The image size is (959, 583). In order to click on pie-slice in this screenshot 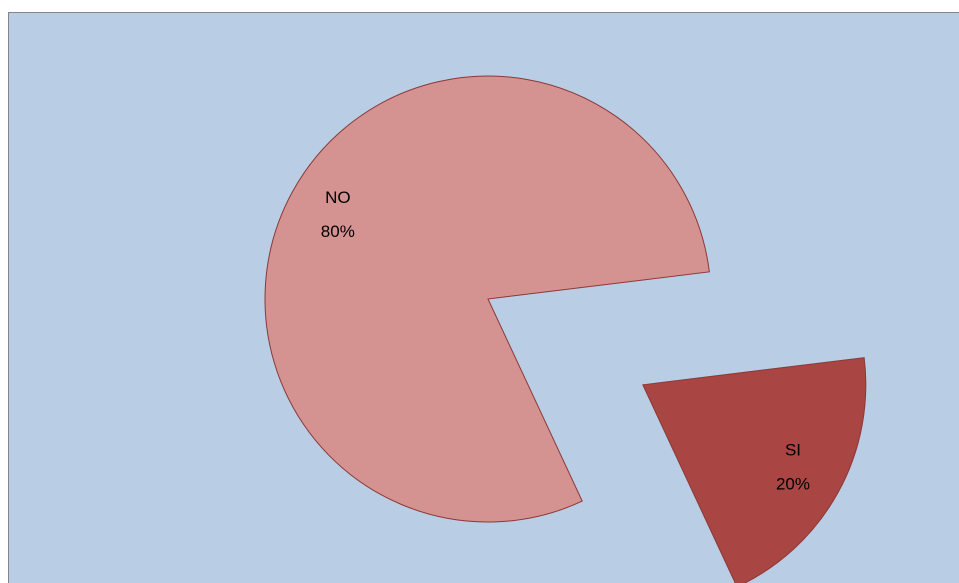, I will do `click(754, 470)`.